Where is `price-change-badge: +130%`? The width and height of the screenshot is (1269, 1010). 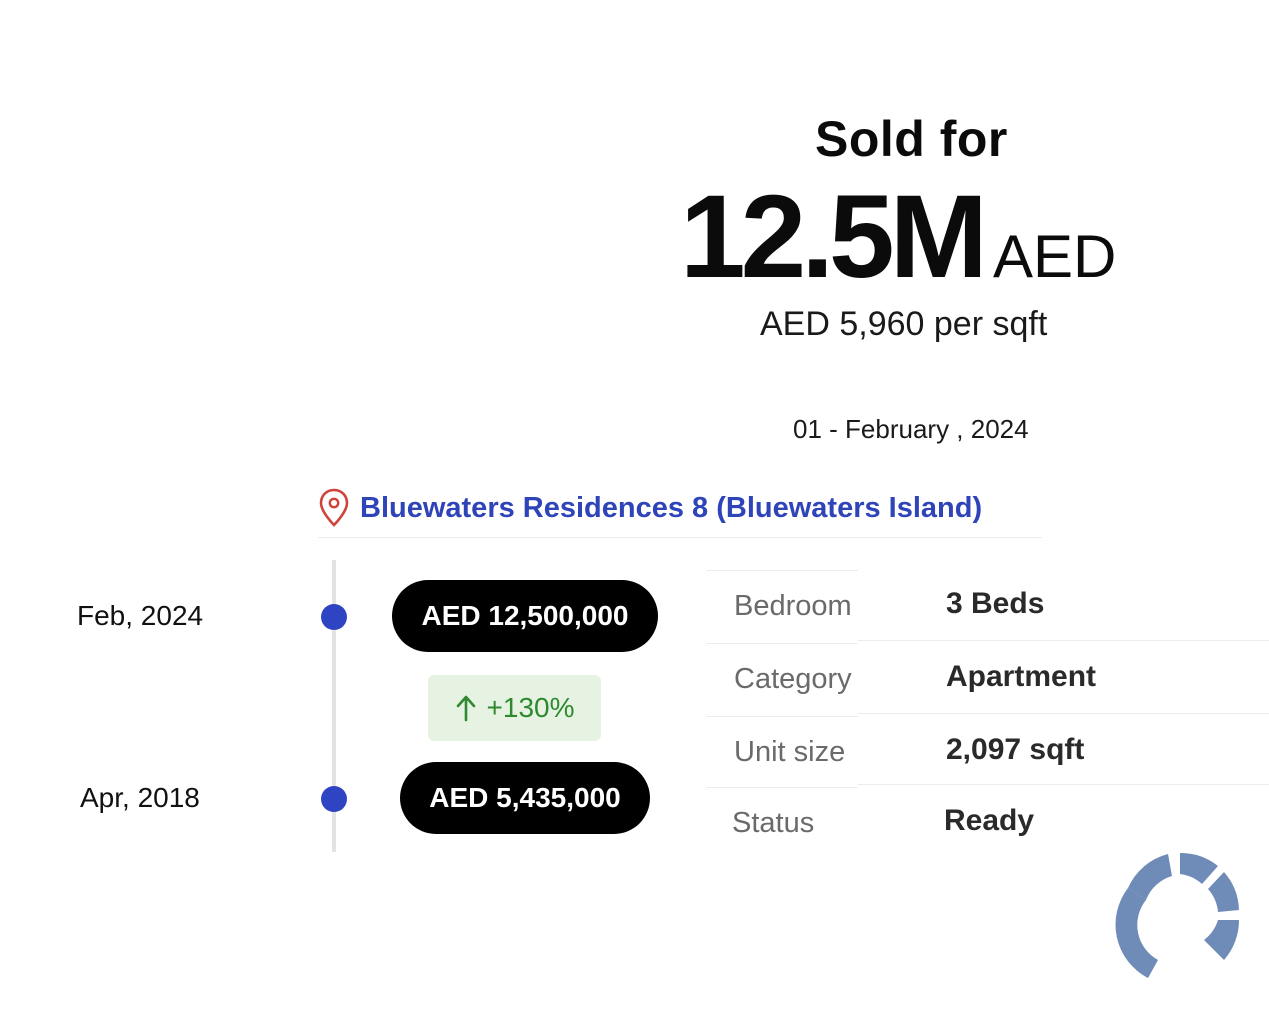 price-change-badge: +130% is located at coordinates (514, 708).